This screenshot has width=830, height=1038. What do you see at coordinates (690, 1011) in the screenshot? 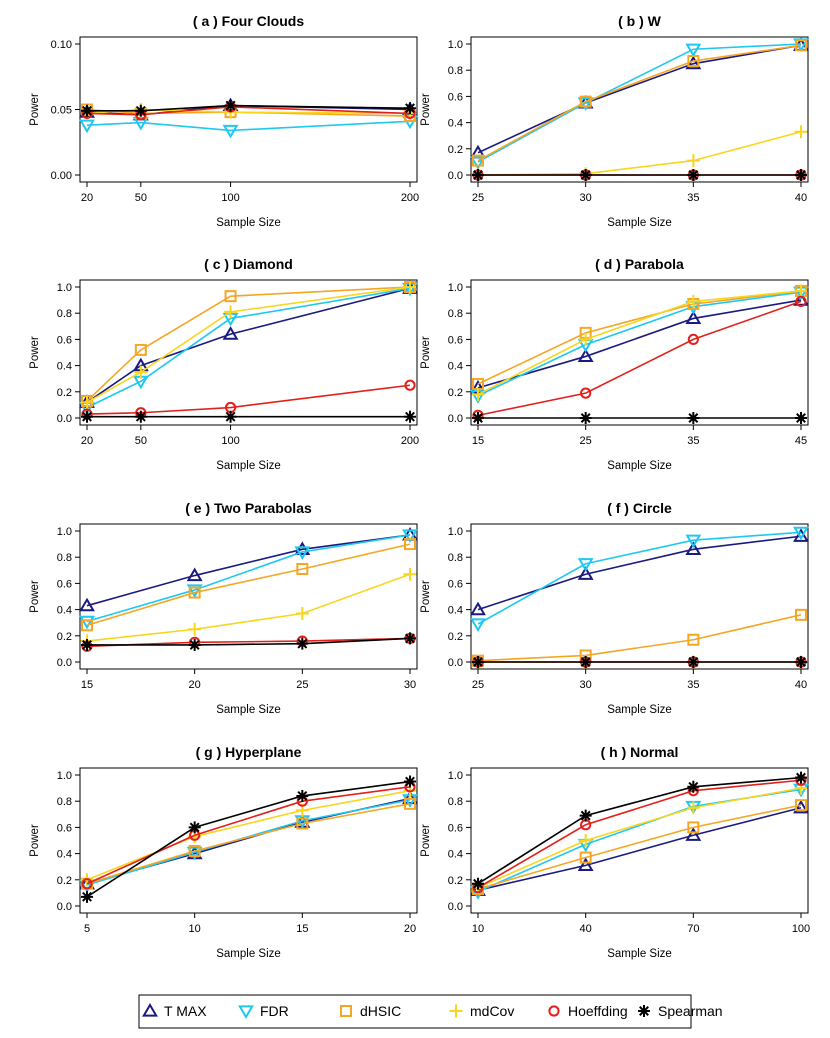
I see `legend-label: Spearman` at bounding box center [690, 1011].